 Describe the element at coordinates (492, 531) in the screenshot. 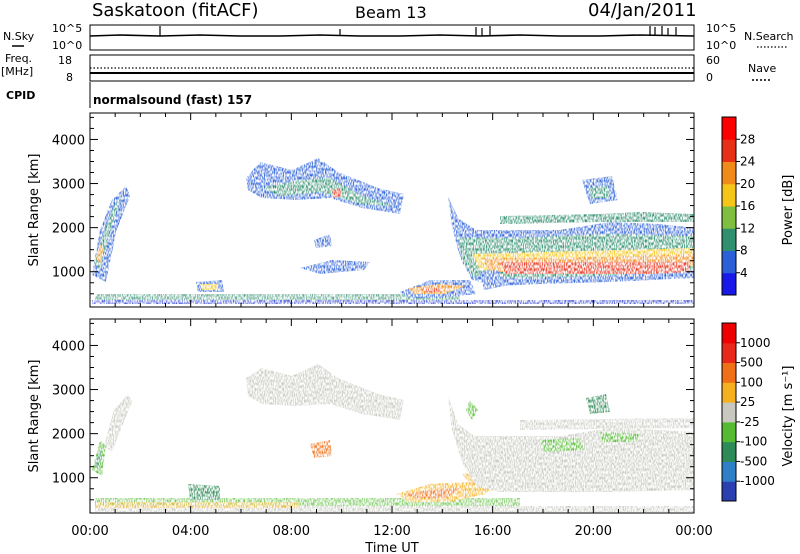

I see `x-tick-label: 16:00` at that location.